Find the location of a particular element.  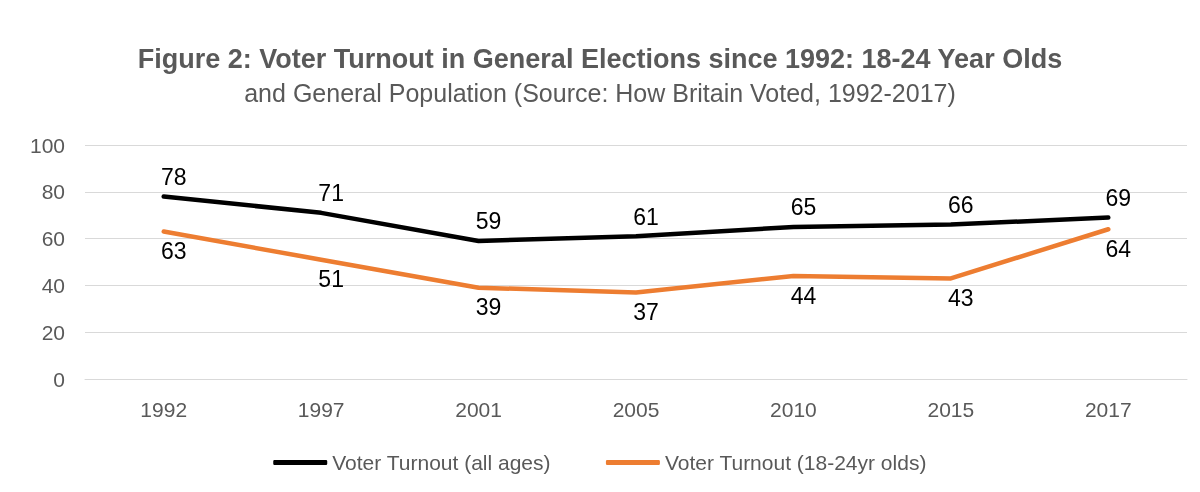

legend-label: Voter Turnout (all ages) is located at coordinates (441, 462).